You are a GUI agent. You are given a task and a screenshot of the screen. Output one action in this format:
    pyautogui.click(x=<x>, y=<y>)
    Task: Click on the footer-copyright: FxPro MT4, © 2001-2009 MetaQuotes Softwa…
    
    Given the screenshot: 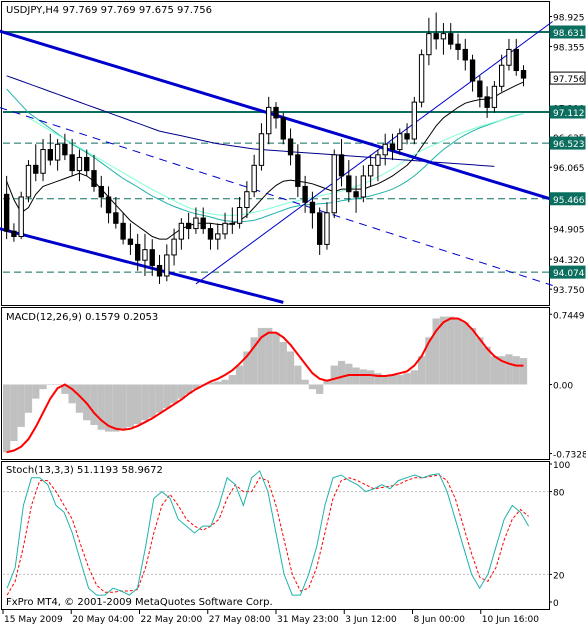 What is the action you would take?
    pyautogui.click(x=139, y=602)
    